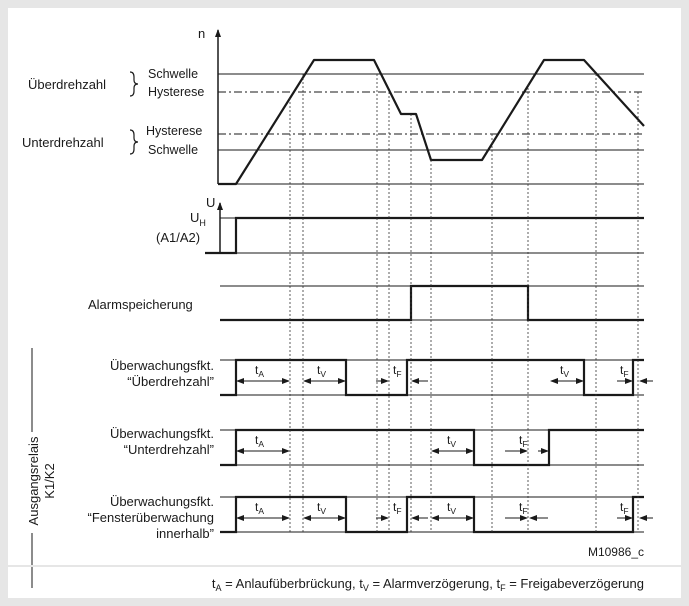  I want to click on supply-lines, so click(432, 235).